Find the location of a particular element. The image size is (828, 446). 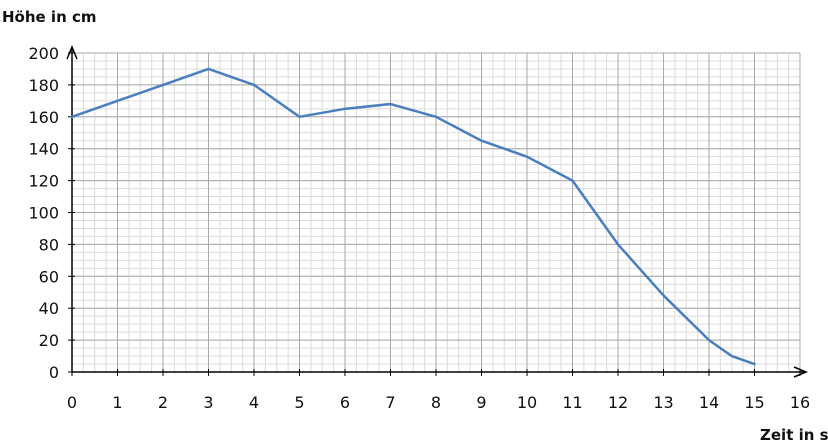

x-tick-labels: 0 1 2 3 4 5 6 7 8 9 10 11 12 13 14 15 16 is located at coordinates (438, 402).